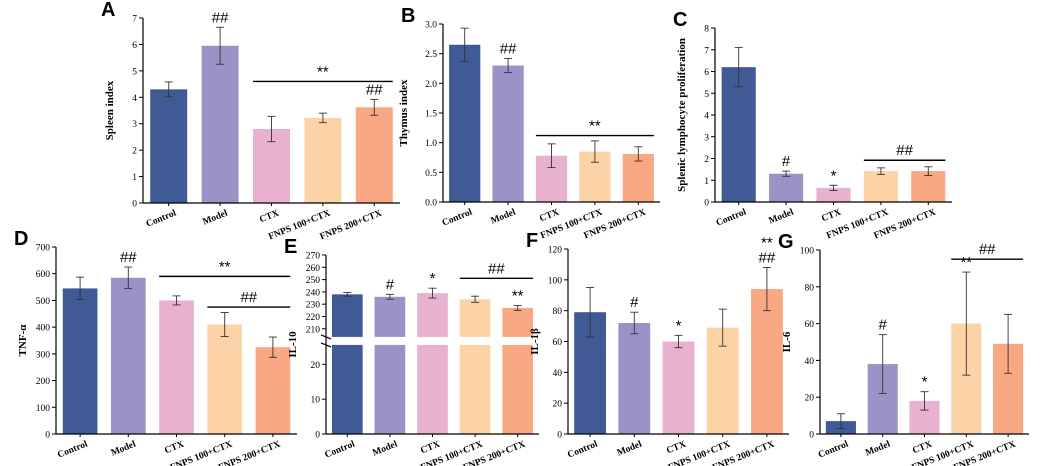 Image resolution: width=1059 pixels, height=466 pixels. Describe the element at coordinates (43, 355) in the screenshot. I see `y-tick-label: 300` at that location.